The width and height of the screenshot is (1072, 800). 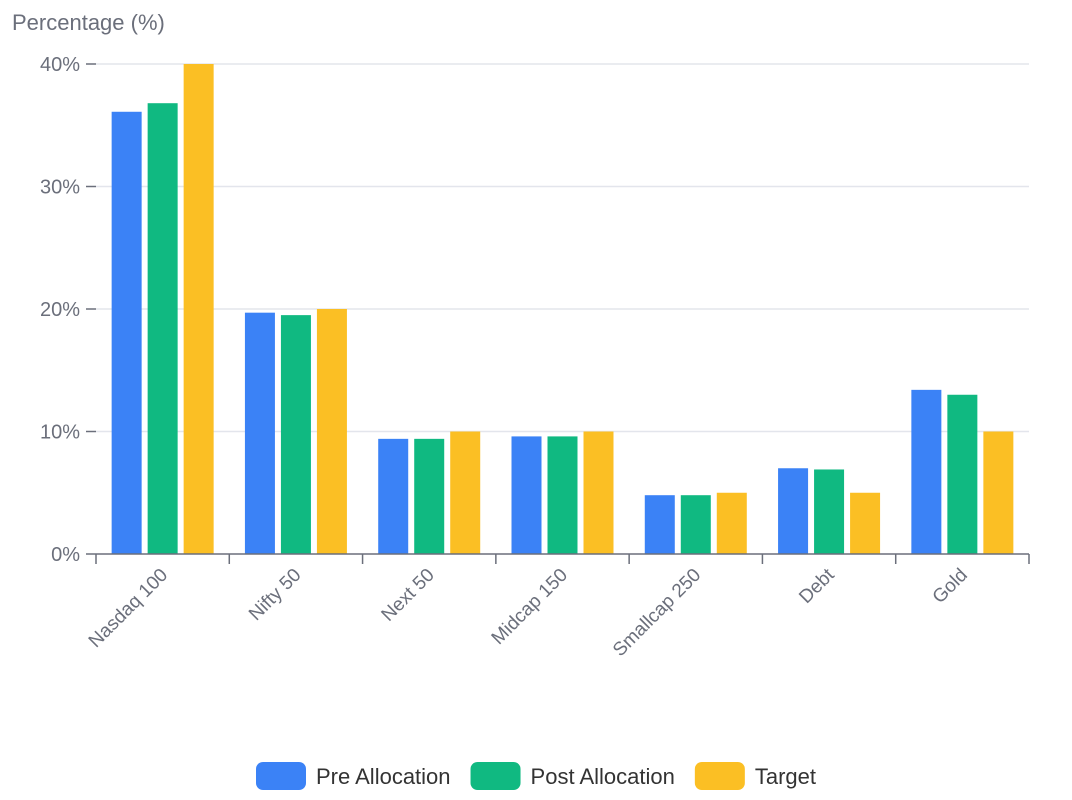 What do you see at coordinates (657, 613) in the screenshot?
I see `x-tick-label: Smallcap 250` at bounding box center [657, 613].